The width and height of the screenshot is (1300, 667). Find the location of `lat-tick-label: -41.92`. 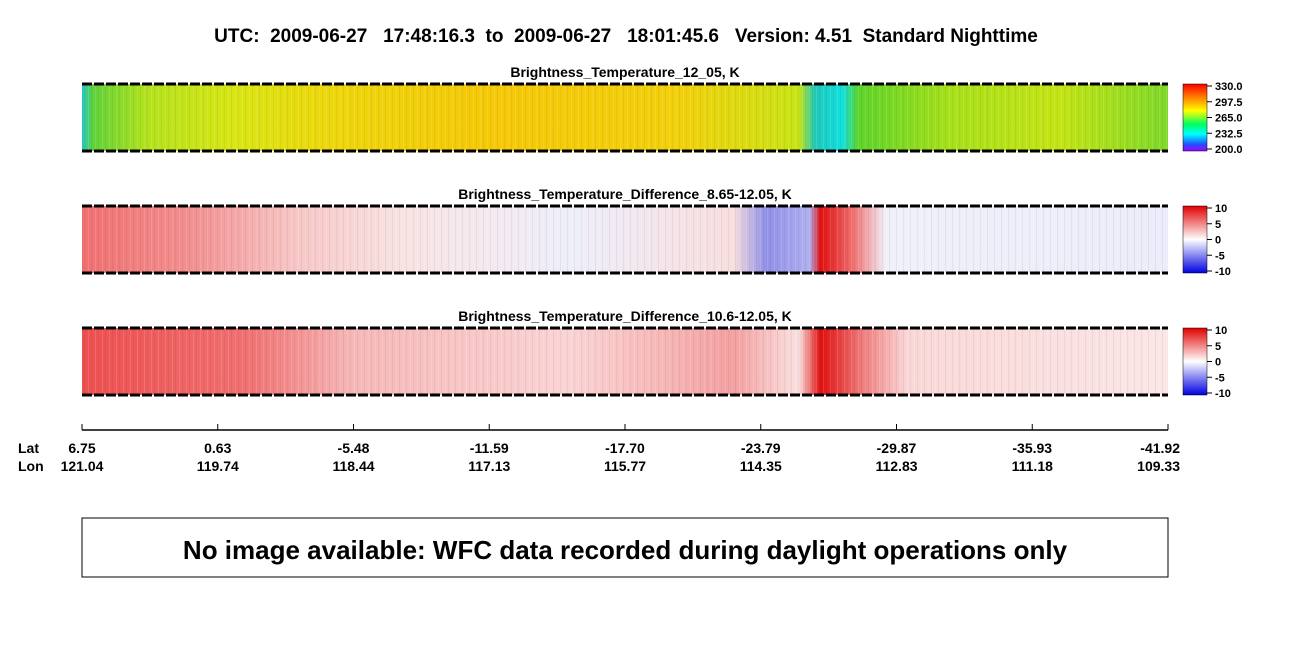

lat-tick-label: -41.92 is located at coordinates (1160, 448).